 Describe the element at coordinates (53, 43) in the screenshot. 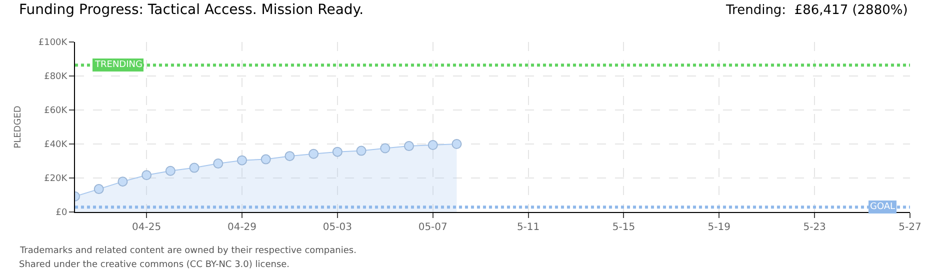

I see `y-tick-label: £100K` at that location.